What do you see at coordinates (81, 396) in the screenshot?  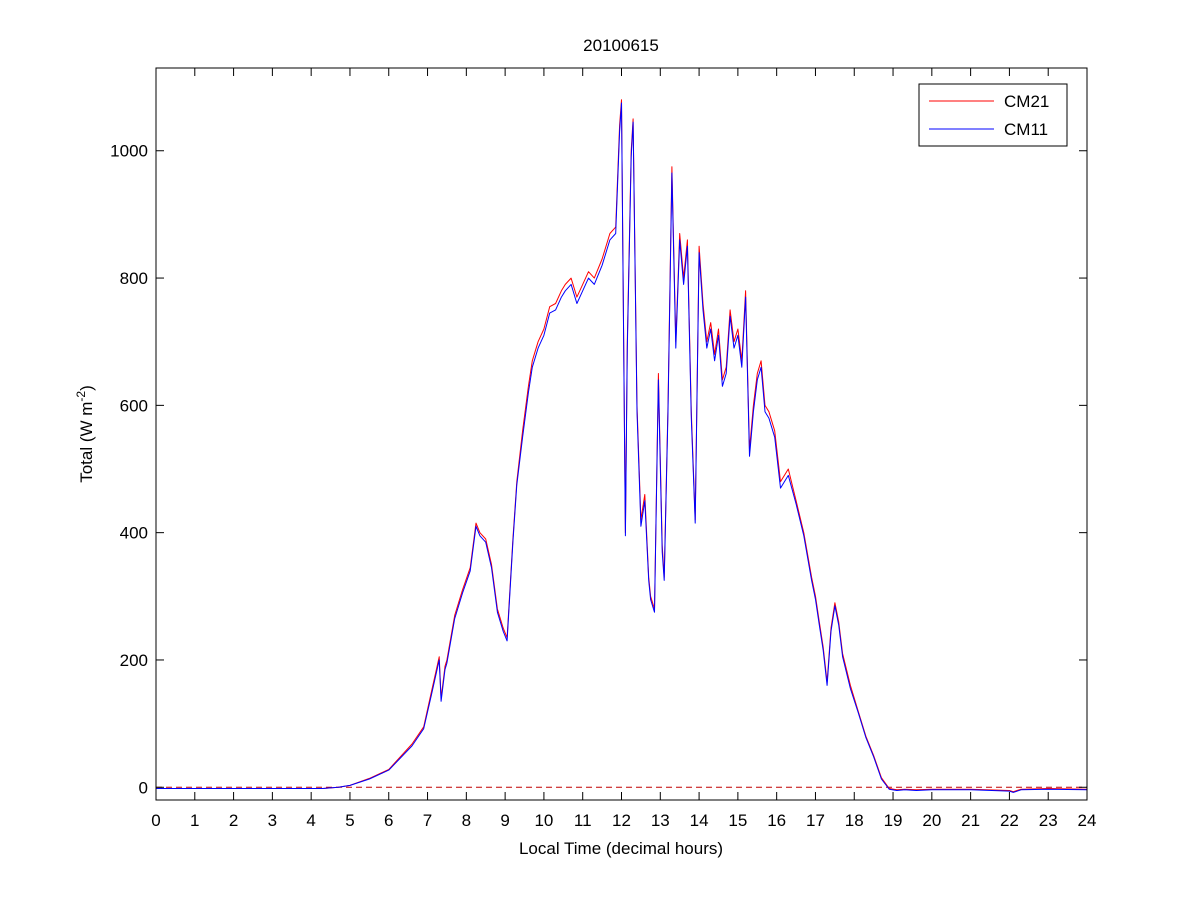 I see `y-axis-label-exponent: -2` at bounding box center [81, 396].